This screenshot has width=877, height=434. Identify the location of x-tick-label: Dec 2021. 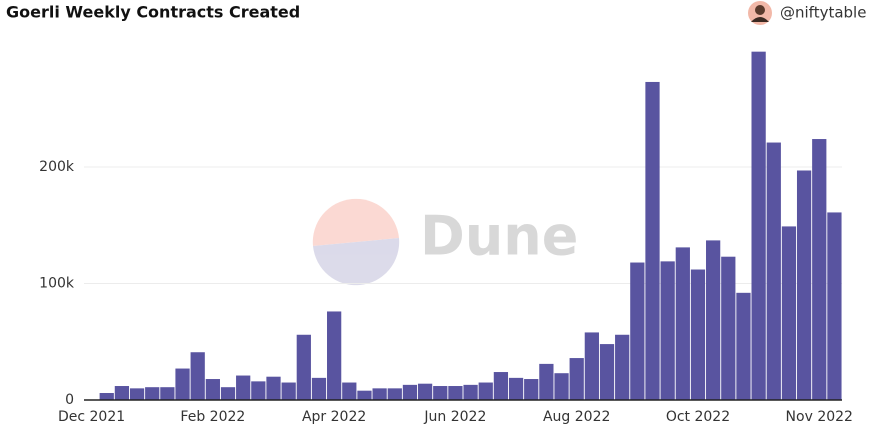
(91, 417).